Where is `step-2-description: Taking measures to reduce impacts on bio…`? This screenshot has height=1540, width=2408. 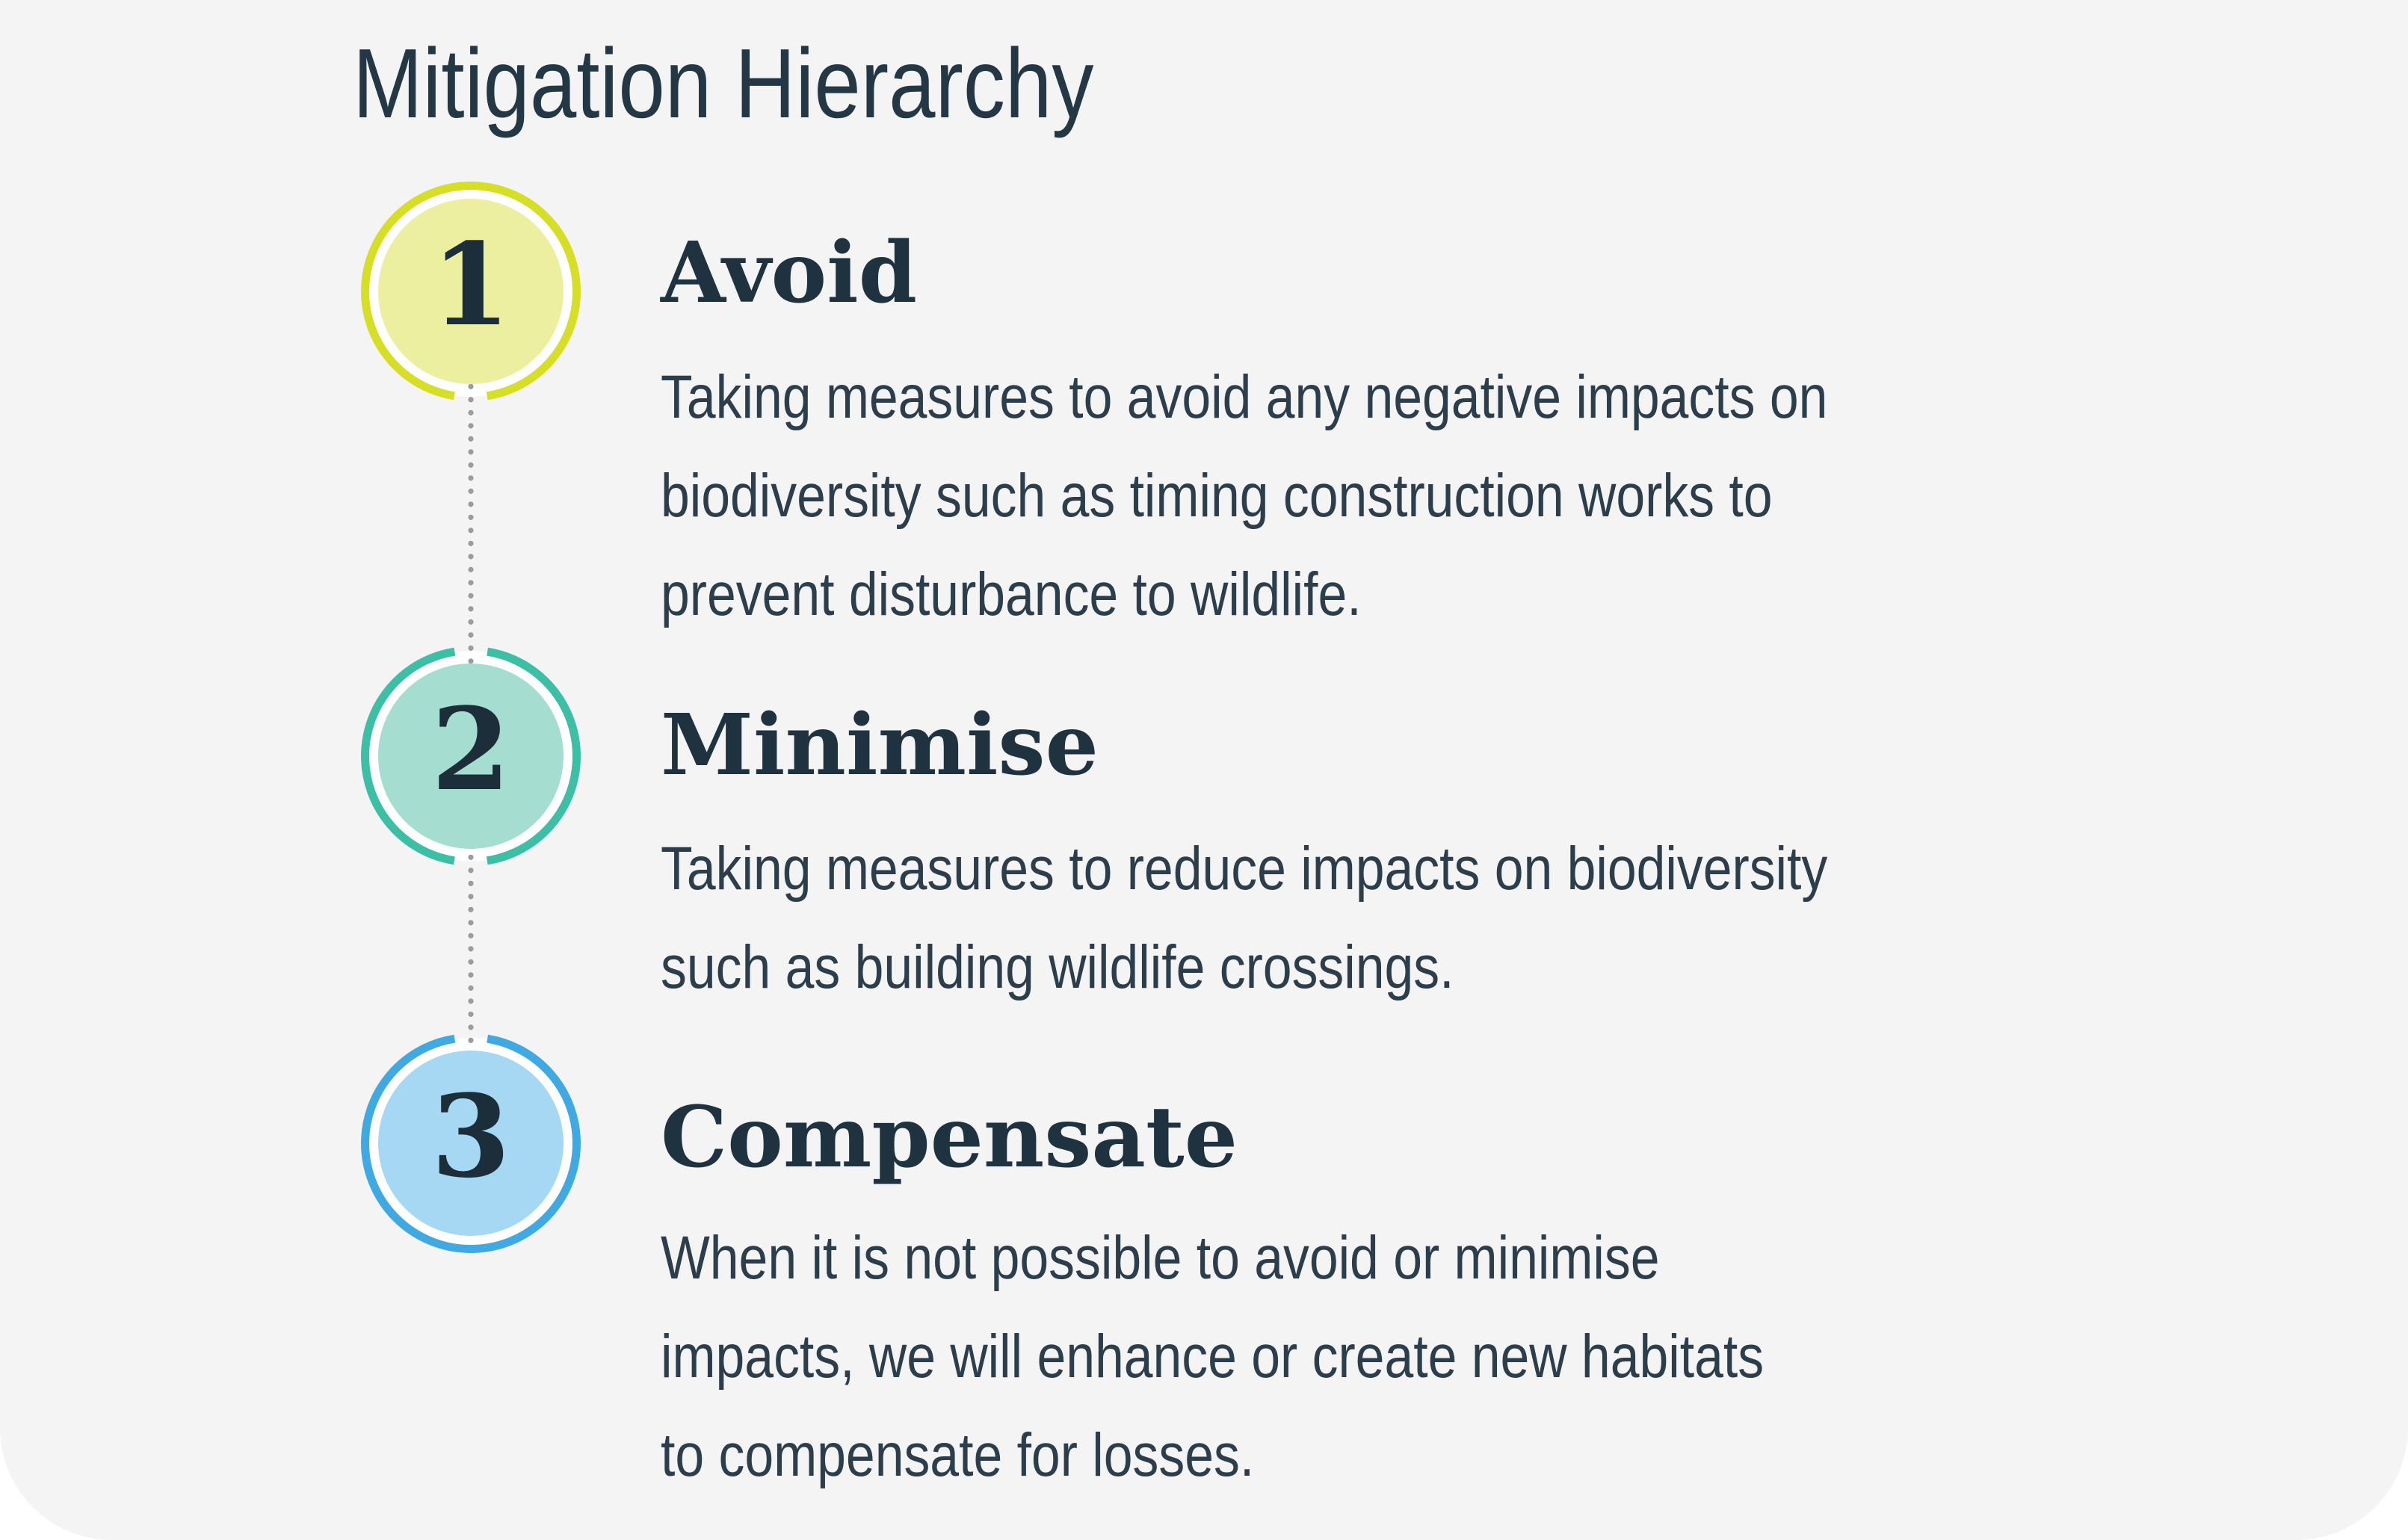 step-2-description: Taking measures to reduce impacts on bio… is located at coordinates (1244, 918).